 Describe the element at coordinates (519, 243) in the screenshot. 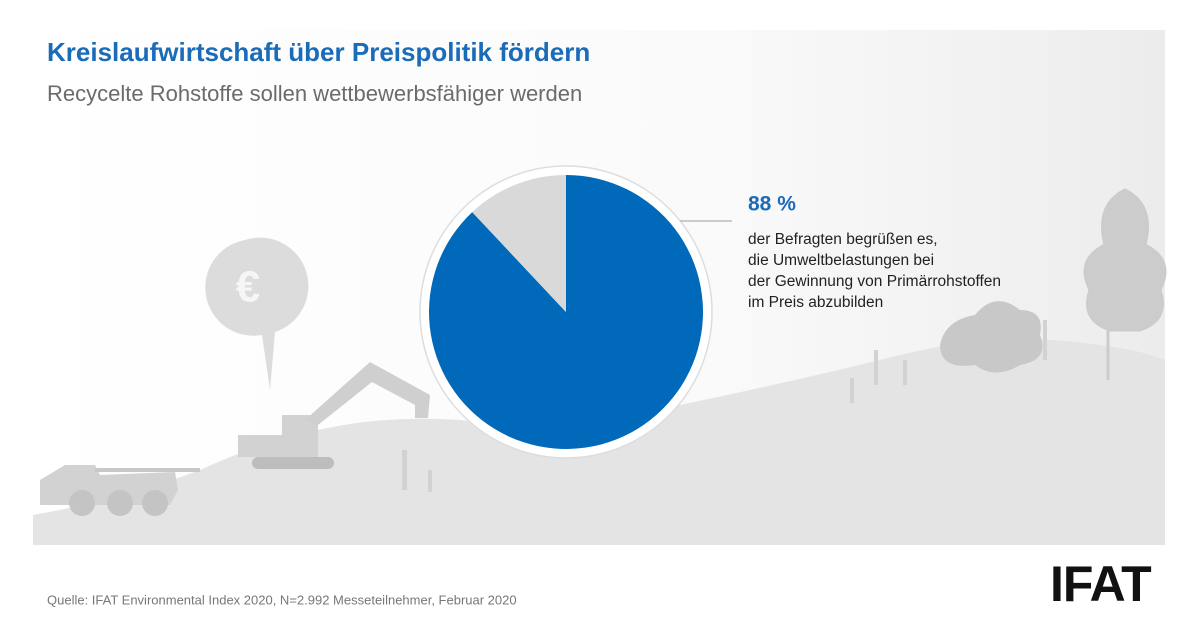

I see `pie-slice` at that location.